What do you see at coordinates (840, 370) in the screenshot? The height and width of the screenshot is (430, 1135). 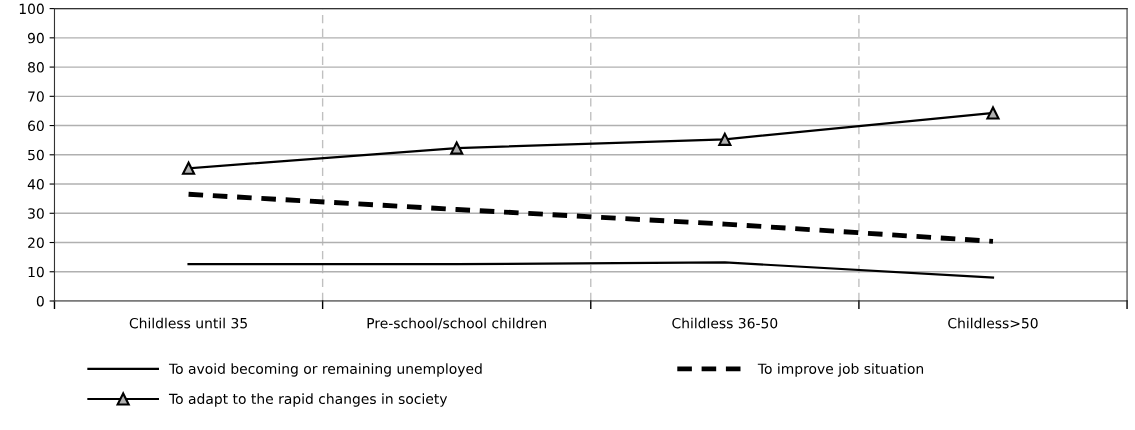 I see `legend-label: To improve job situation` at bounding box center [840, 370].